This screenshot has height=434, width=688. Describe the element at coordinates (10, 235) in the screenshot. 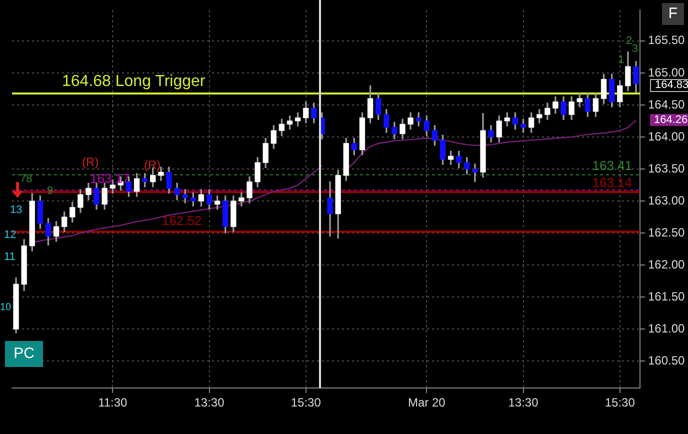

I see `annotation: 12` at that location.